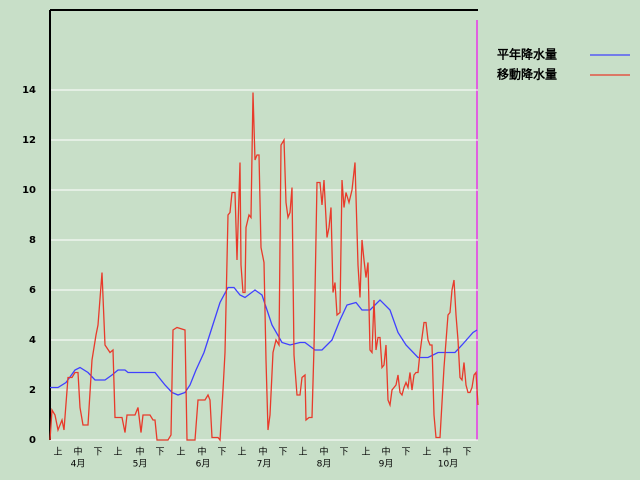 This screenshot has width=640, height=480. Describe the element at coordinates (32, 440) in the screenshot. I see `y-tick-label: 0` at that location.